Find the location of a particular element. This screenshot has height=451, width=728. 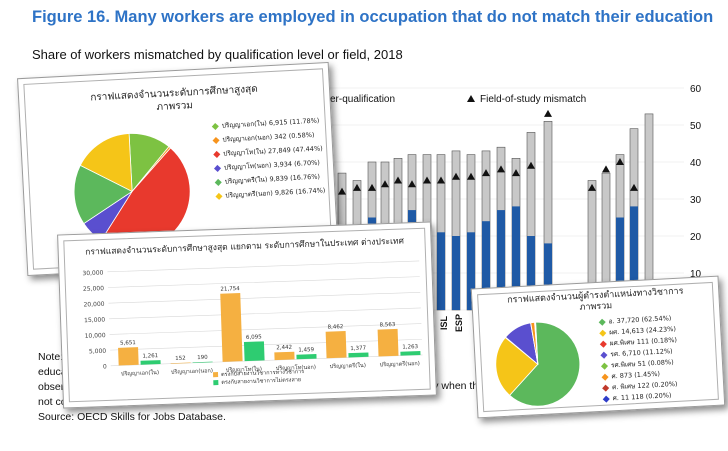

pie1-chart is located at coordinates (132, 191).